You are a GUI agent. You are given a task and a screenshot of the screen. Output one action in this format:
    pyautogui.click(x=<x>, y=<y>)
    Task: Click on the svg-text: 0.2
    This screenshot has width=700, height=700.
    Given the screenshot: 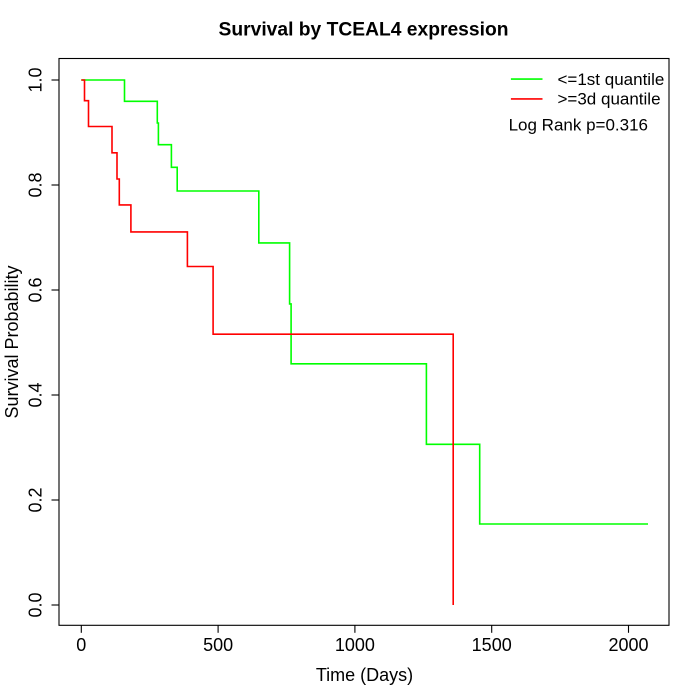 What is the action you would take?
    pyautogui.click(x=36, y=499)
    